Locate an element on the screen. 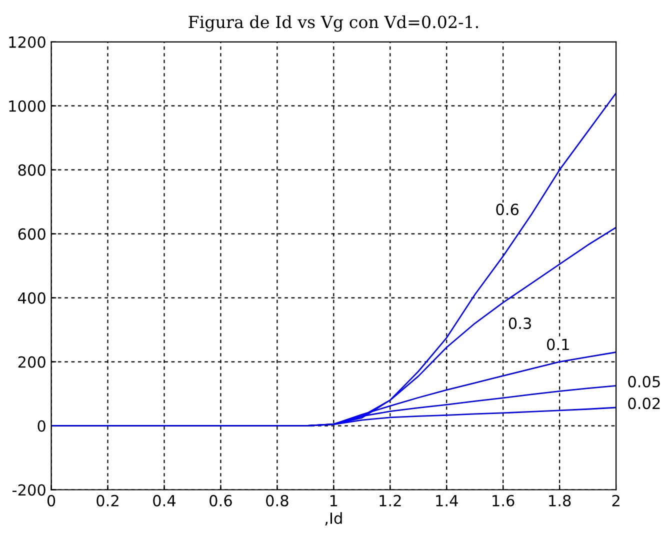 The height and width of the screenshot is (537, 666). y-tick-label: 600 is located at coordinates (32, 234).